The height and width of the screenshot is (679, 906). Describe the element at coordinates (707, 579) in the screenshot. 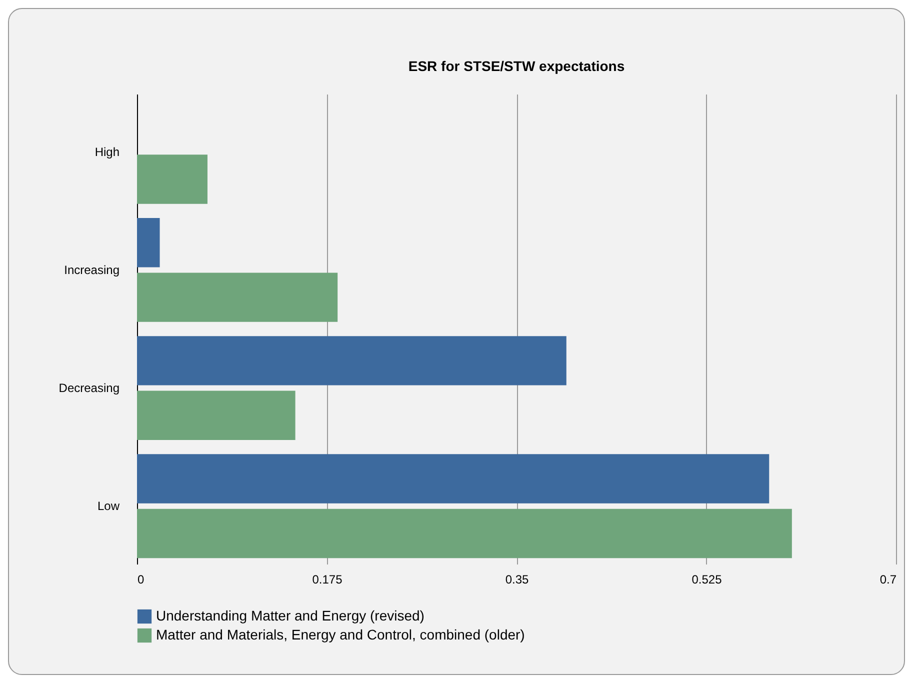

I see `x-tick-label: 0.525` at that location.